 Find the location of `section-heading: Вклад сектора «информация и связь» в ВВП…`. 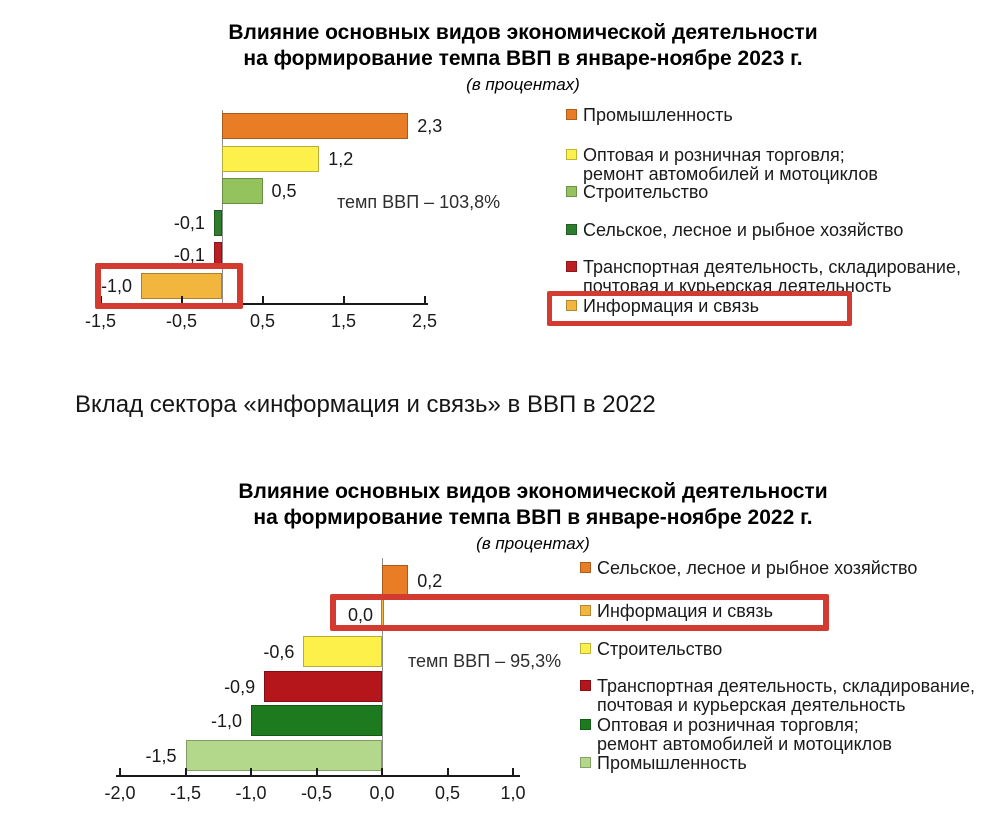

section-heading: Вклад сектора «информация и связь» в ВВП… is located at coordinates (365, 404).